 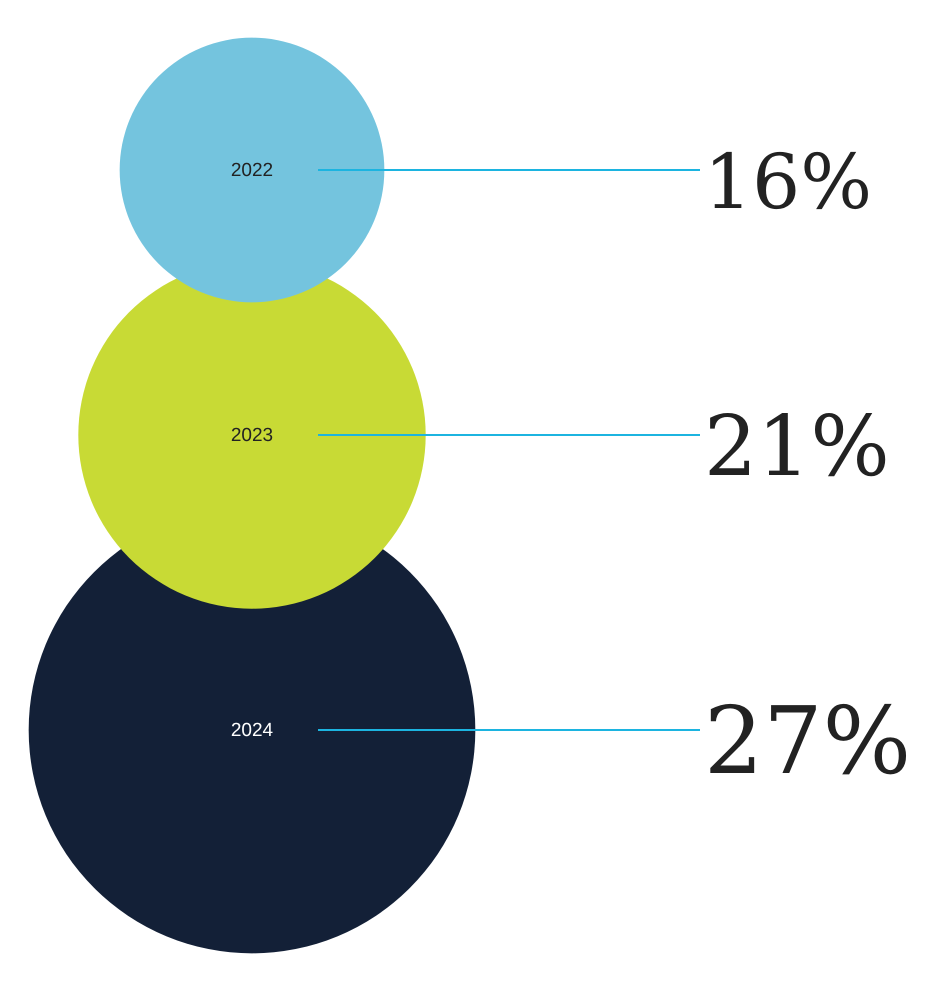 What do you see at coordinates (797, 446) in the screenshot?
I see `data-label: 21%` at bounding box center [797, 446].